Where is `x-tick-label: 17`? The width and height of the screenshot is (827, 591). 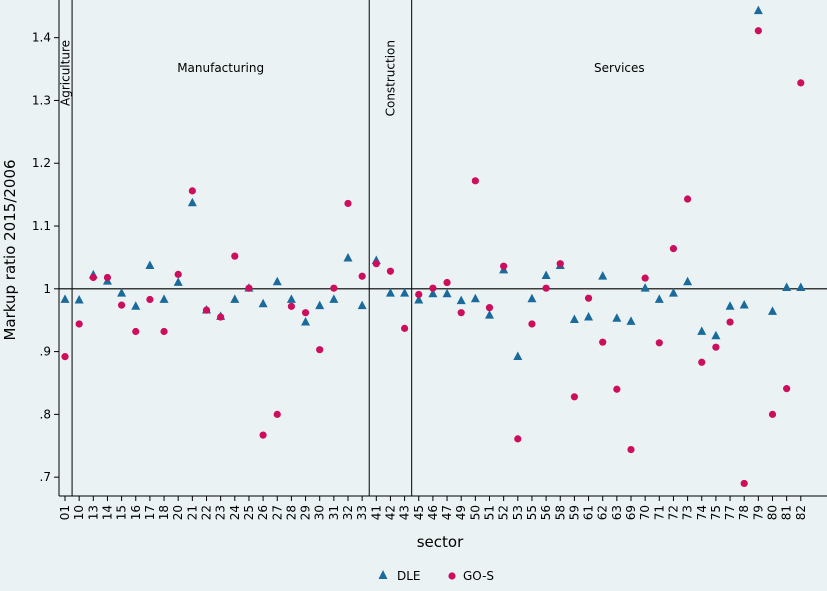
x-tick-label: 17 is located at coordinates (150, 512).